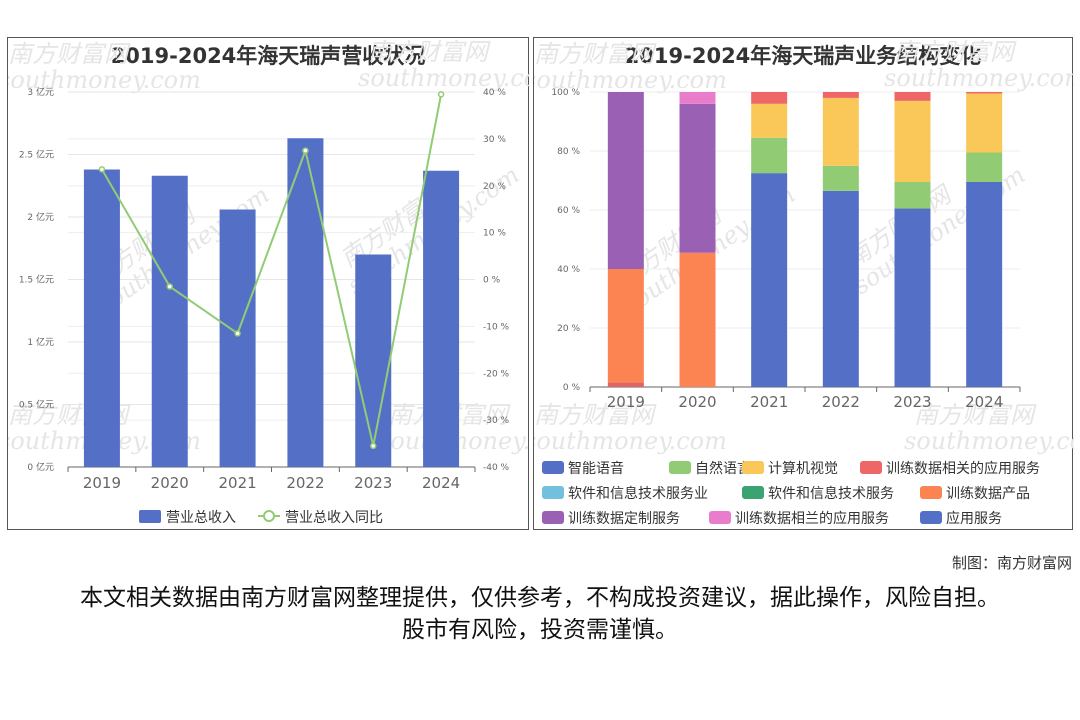 Image resolution: width=1080 pixels, height=720 pixels. I want to click on y-axis-tick-label: 60 %, so click(568, 211).